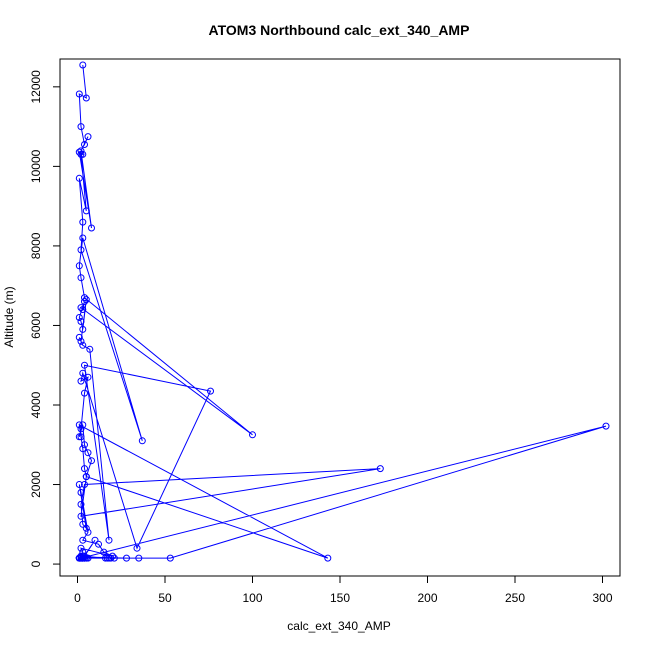  I want to click on x-tick-label: 50, so click(165, 598).